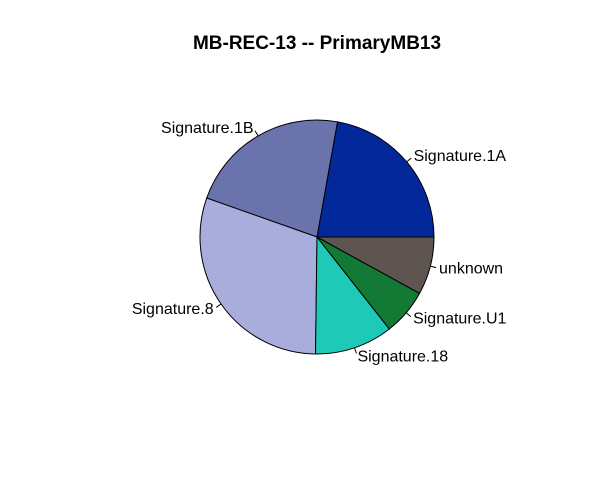  Describe the element at coordinates (173, 309) in the screenshot. I see `pie-label-signature-8: Signature.8` at that location.